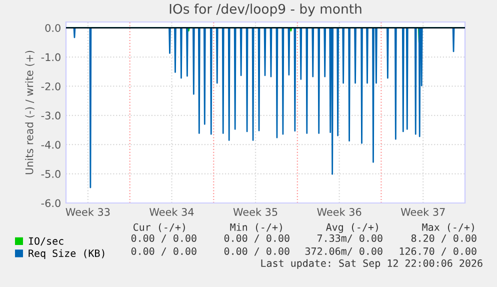  I want to click on y-tick-label: -2.0, so click(50, 86).